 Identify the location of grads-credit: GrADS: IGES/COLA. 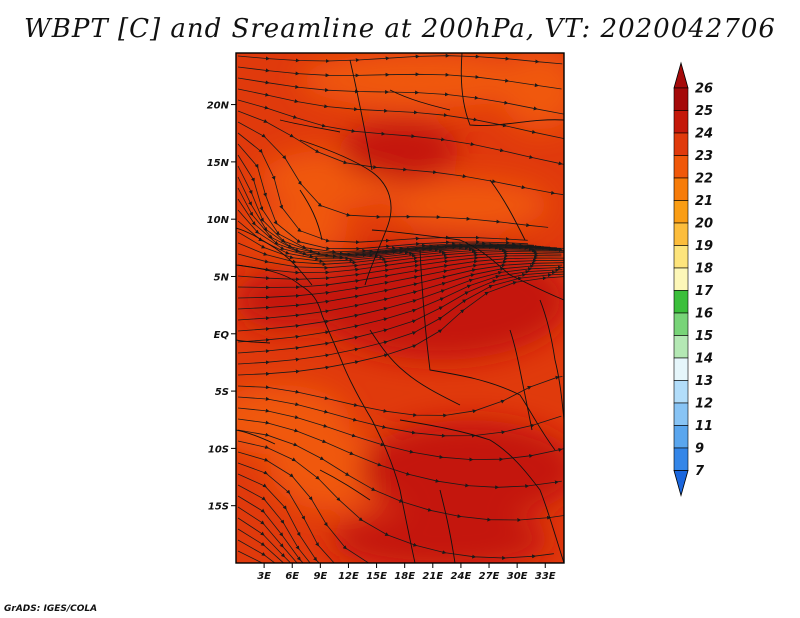
(51, 609).